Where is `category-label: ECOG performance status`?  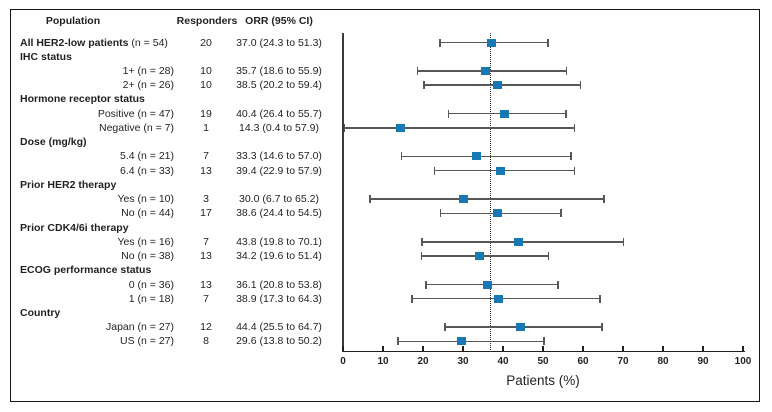 category-label: ECOG performance status is located at coordinates (86, 270).